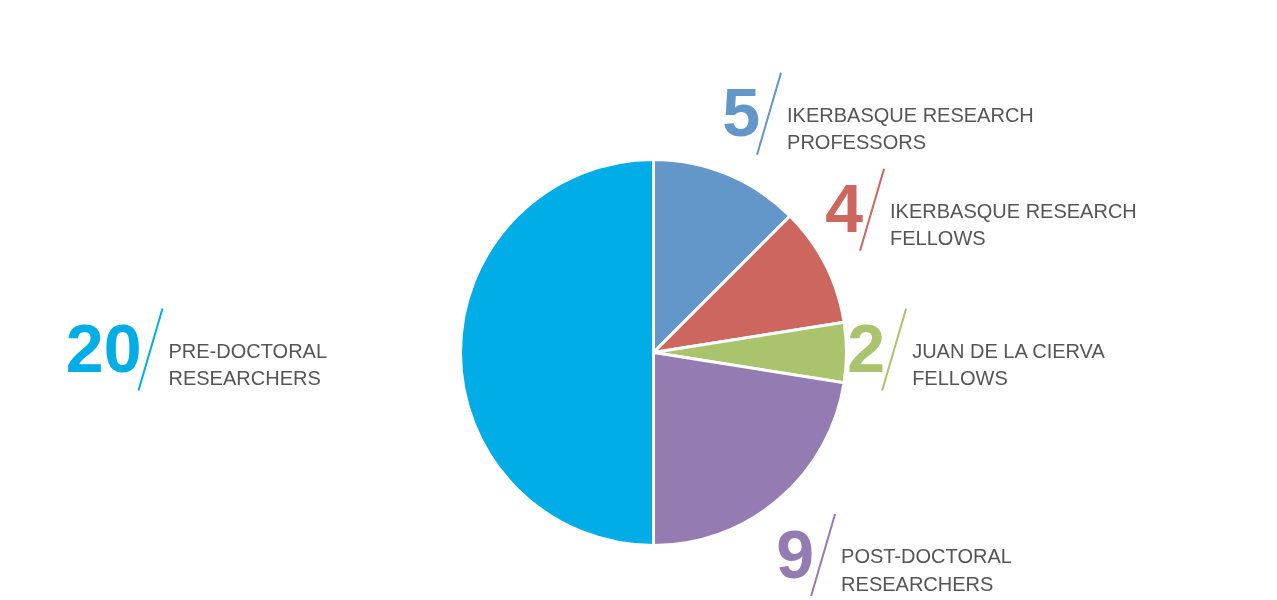 The height and width of the screenshot is (600, 1277). I want to click on data-label: 20, so click(103, 348).